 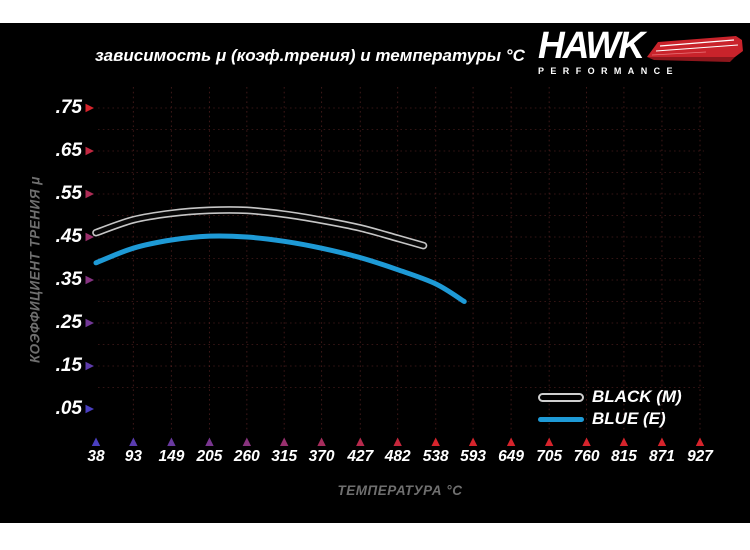 I want to click on x-tick-label: 38, so click(x=96, y=456).